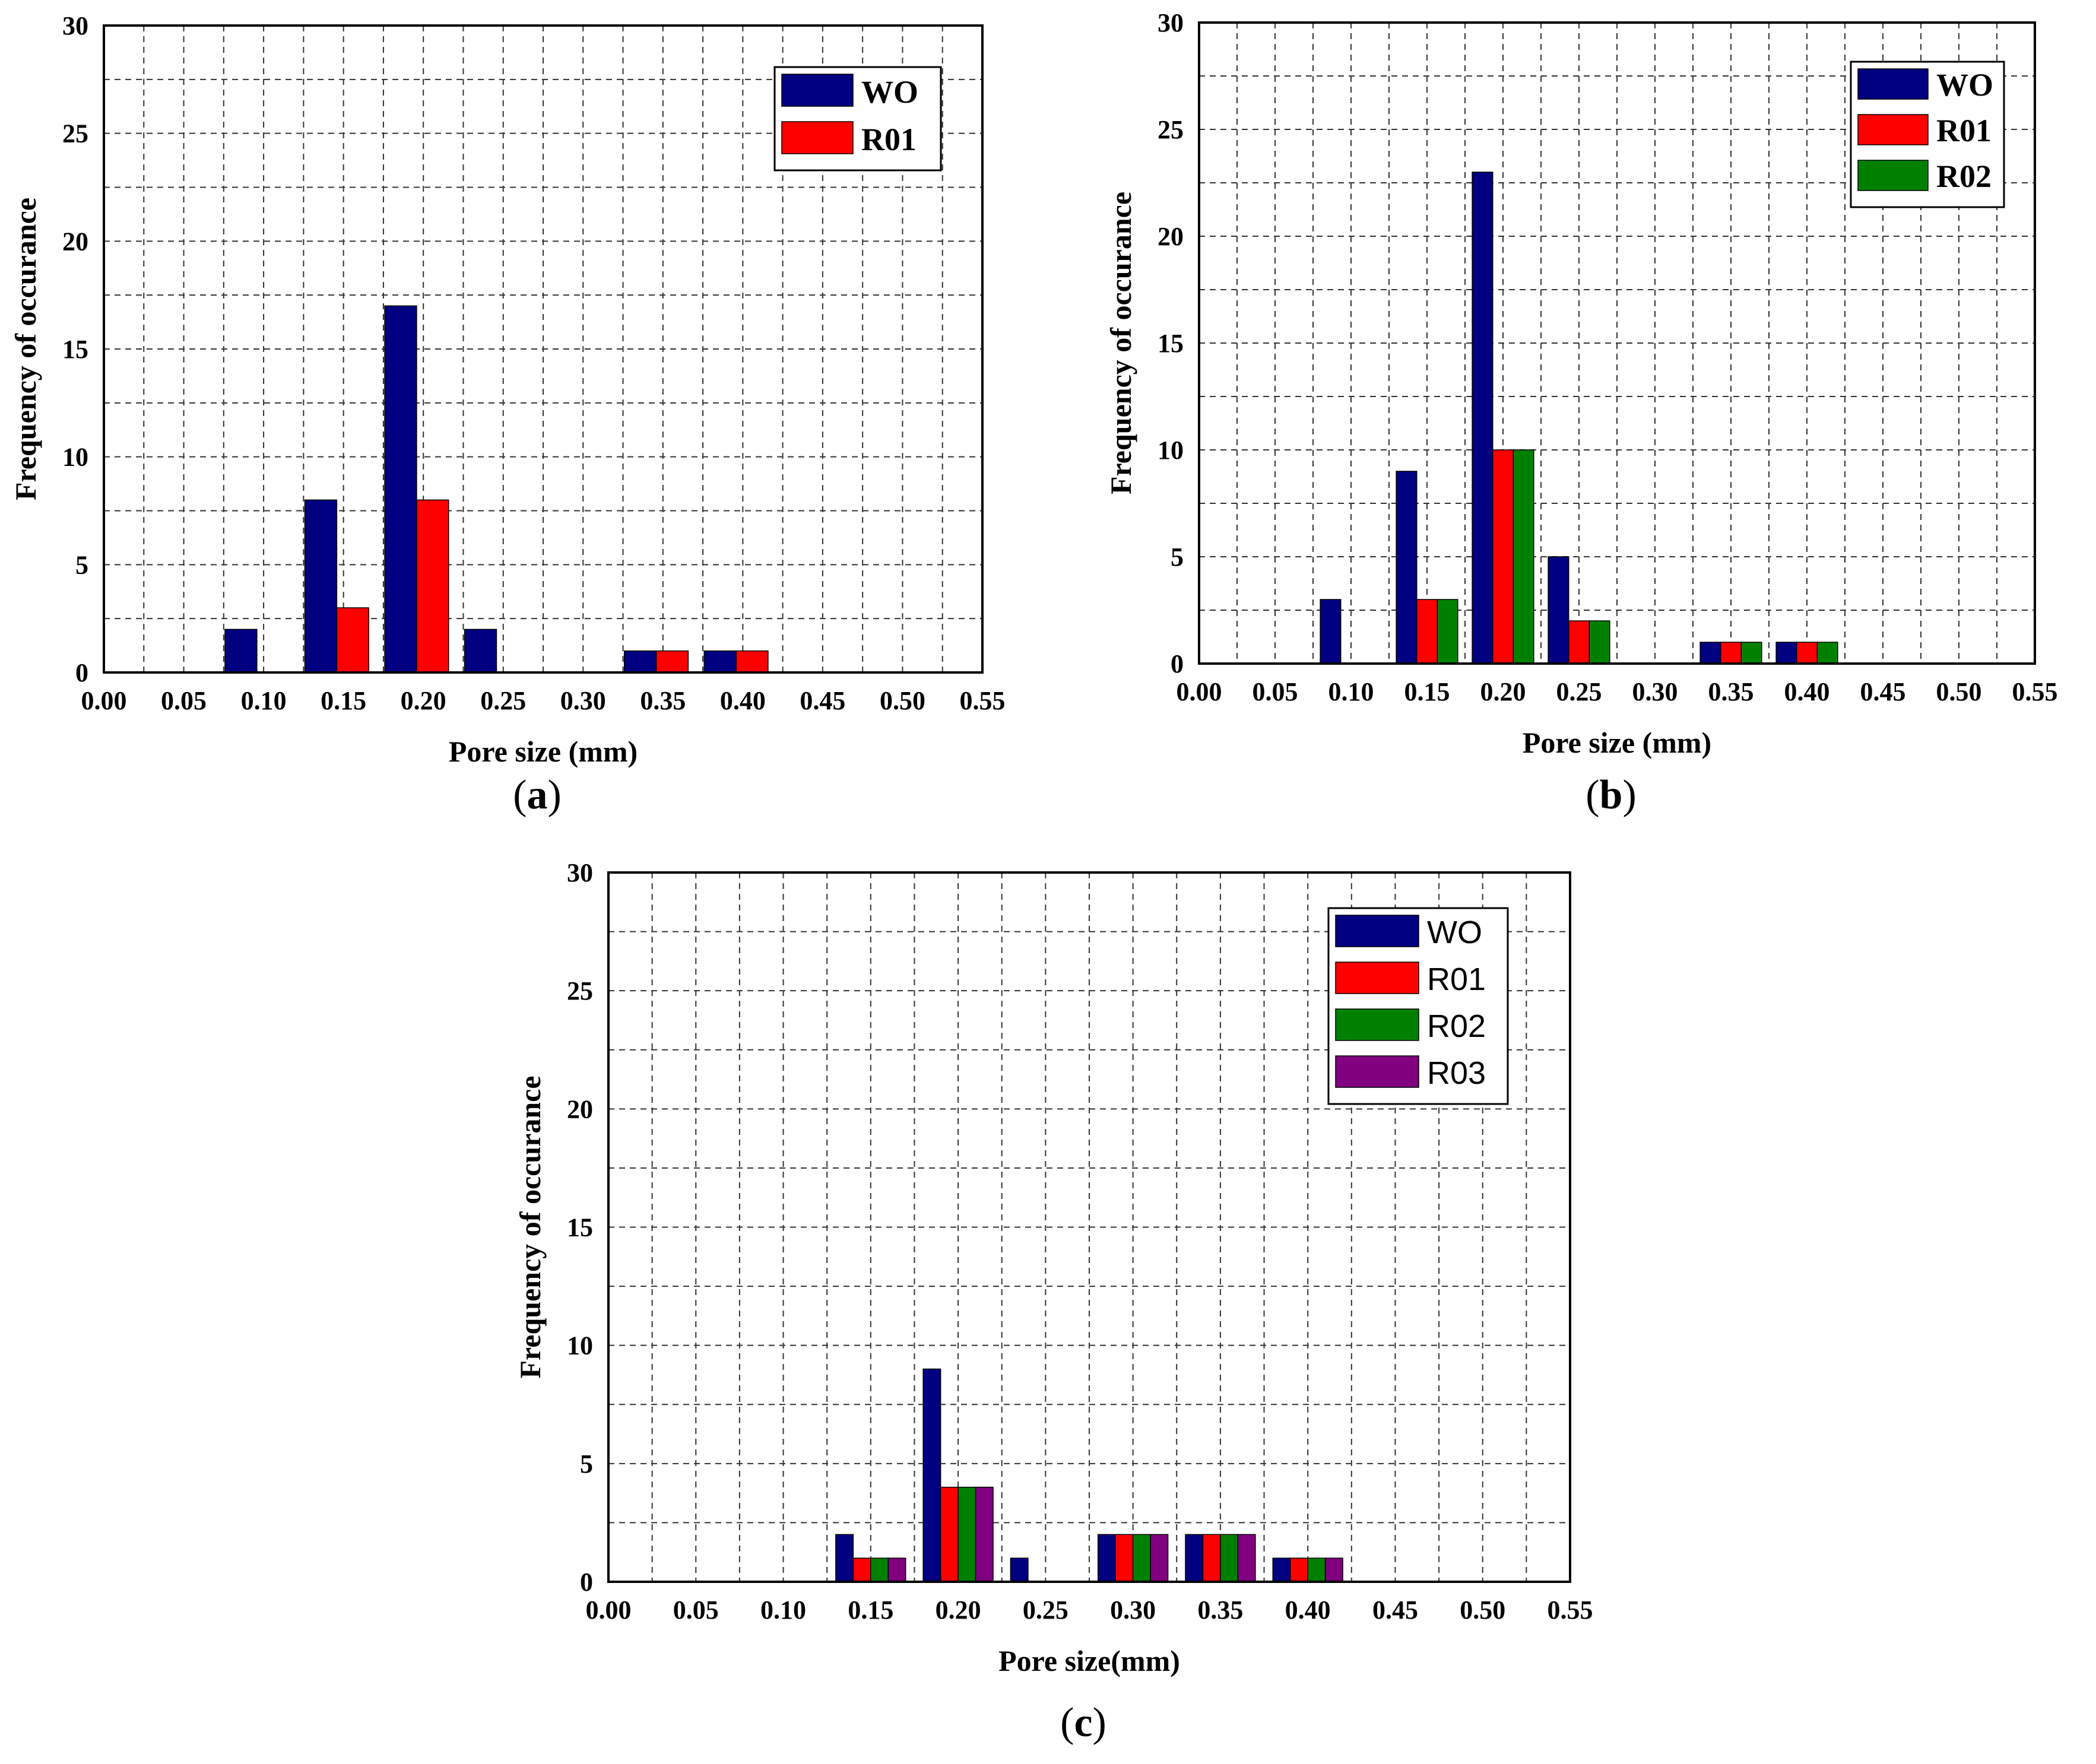 Image resolution: width=2096 pixels, height=1764 pixels. I want to click on legend-label-r02: R02, so click(1964, 176).